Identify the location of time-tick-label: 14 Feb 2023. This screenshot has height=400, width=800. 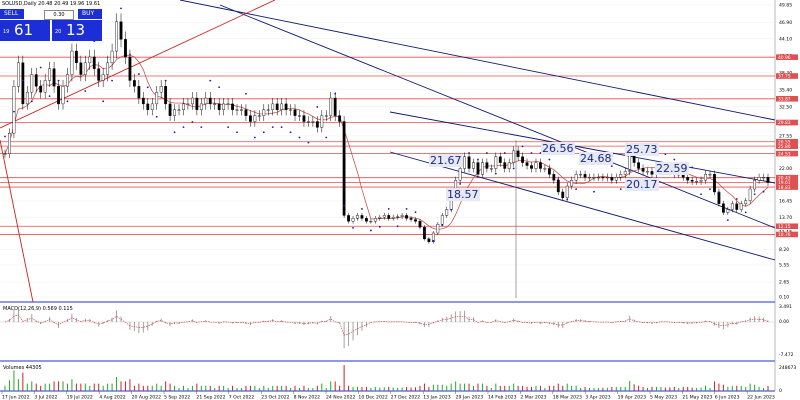
(502, 397).